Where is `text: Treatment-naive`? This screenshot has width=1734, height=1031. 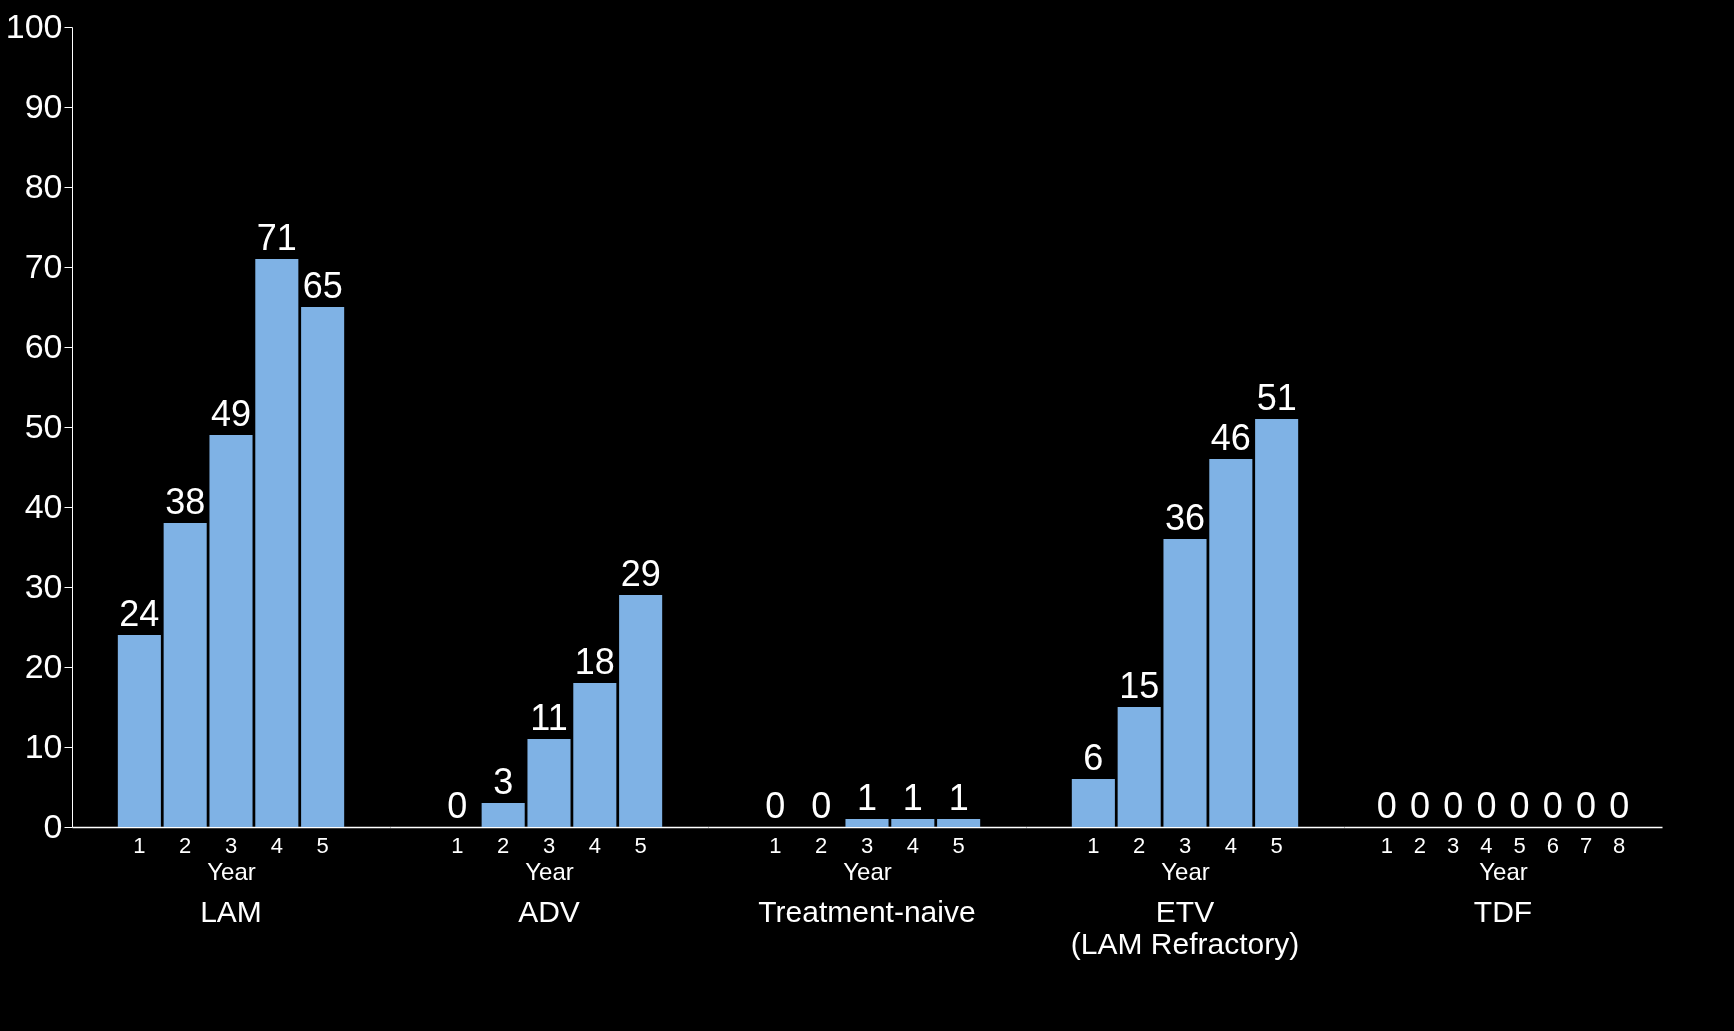 text: Treatment-naive is located at coordinates (867, 911).